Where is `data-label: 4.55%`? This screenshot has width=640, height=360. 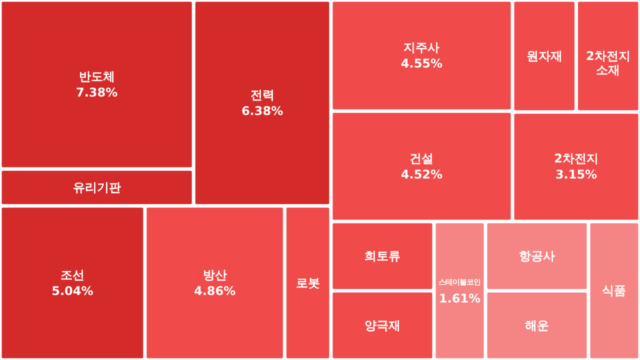
data-label: 4.55% is located at coordinates (421, 63).